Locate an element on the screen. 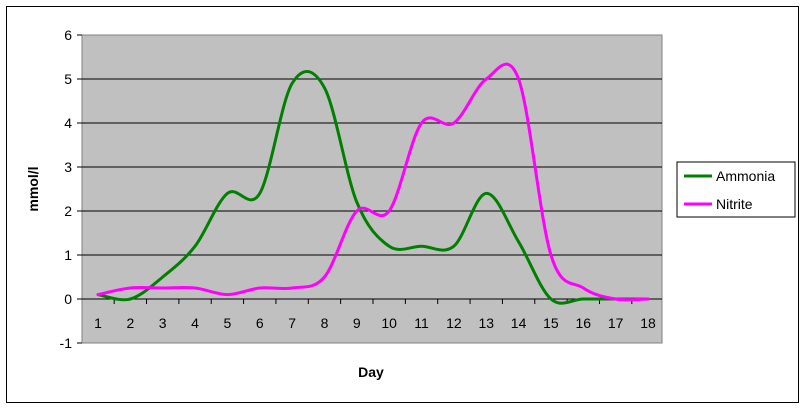 This screenshot has width=807, height=409. legend-label-ammonia: Ammonia is located at coordinates (745, 176).